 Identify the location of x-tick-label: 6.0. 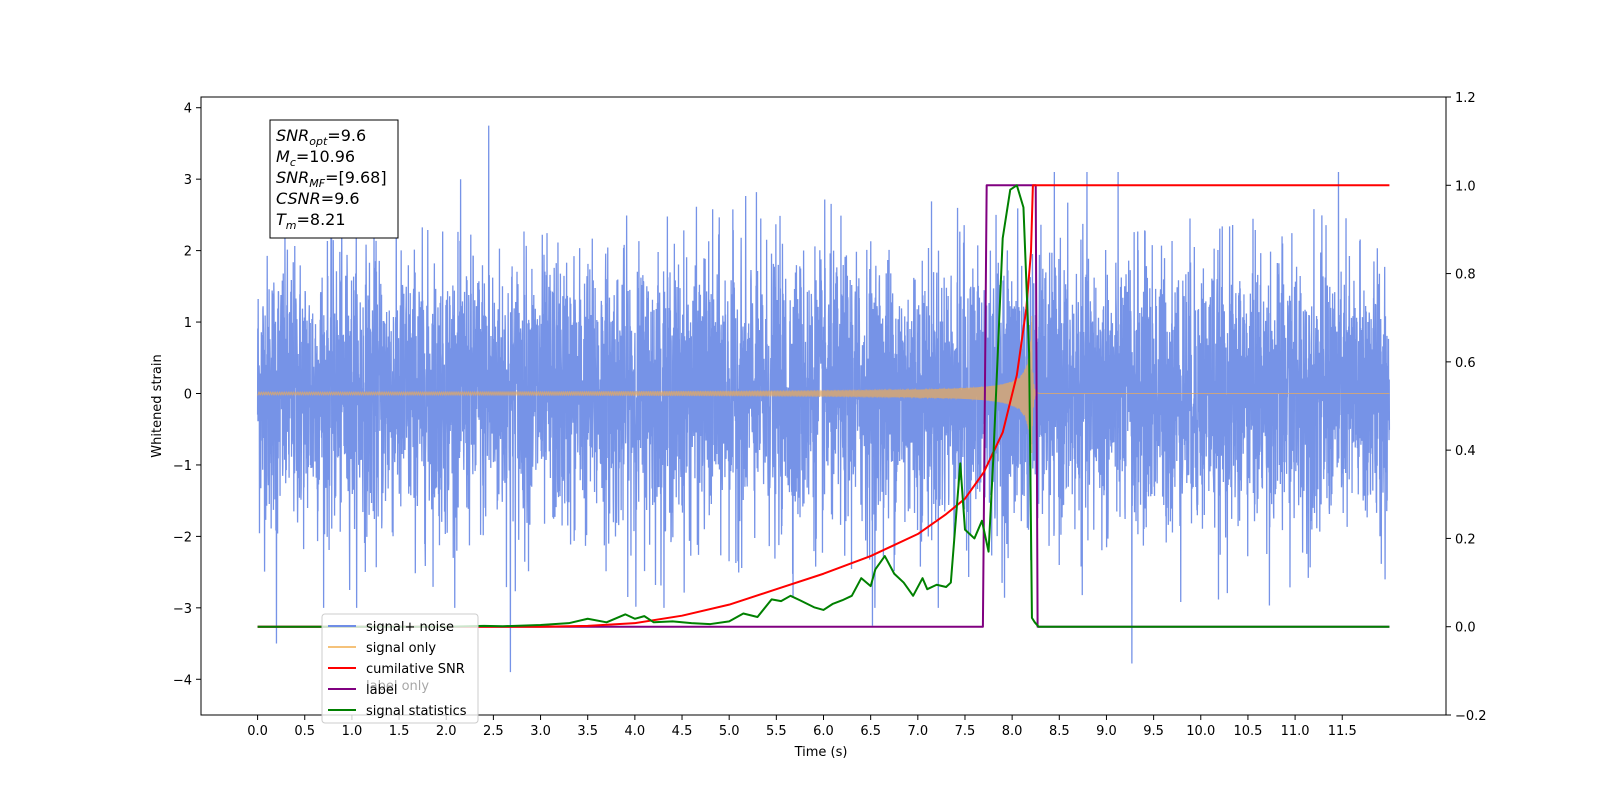
(823, 731).